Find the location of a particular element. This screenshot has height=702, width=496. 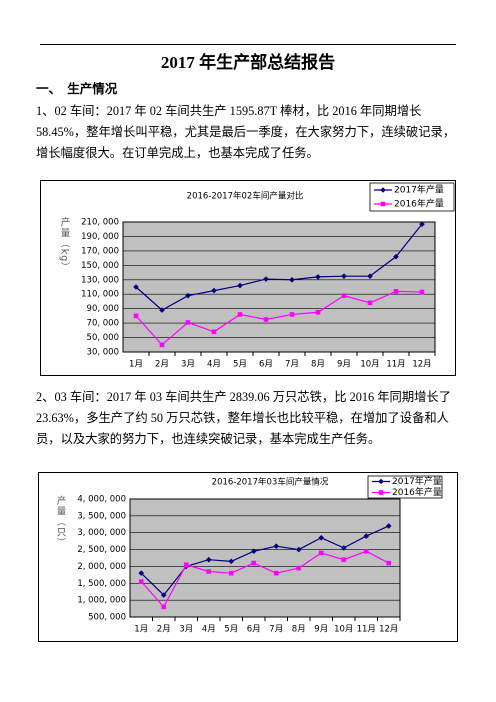

legend-box is located at coordinates (412, 197).